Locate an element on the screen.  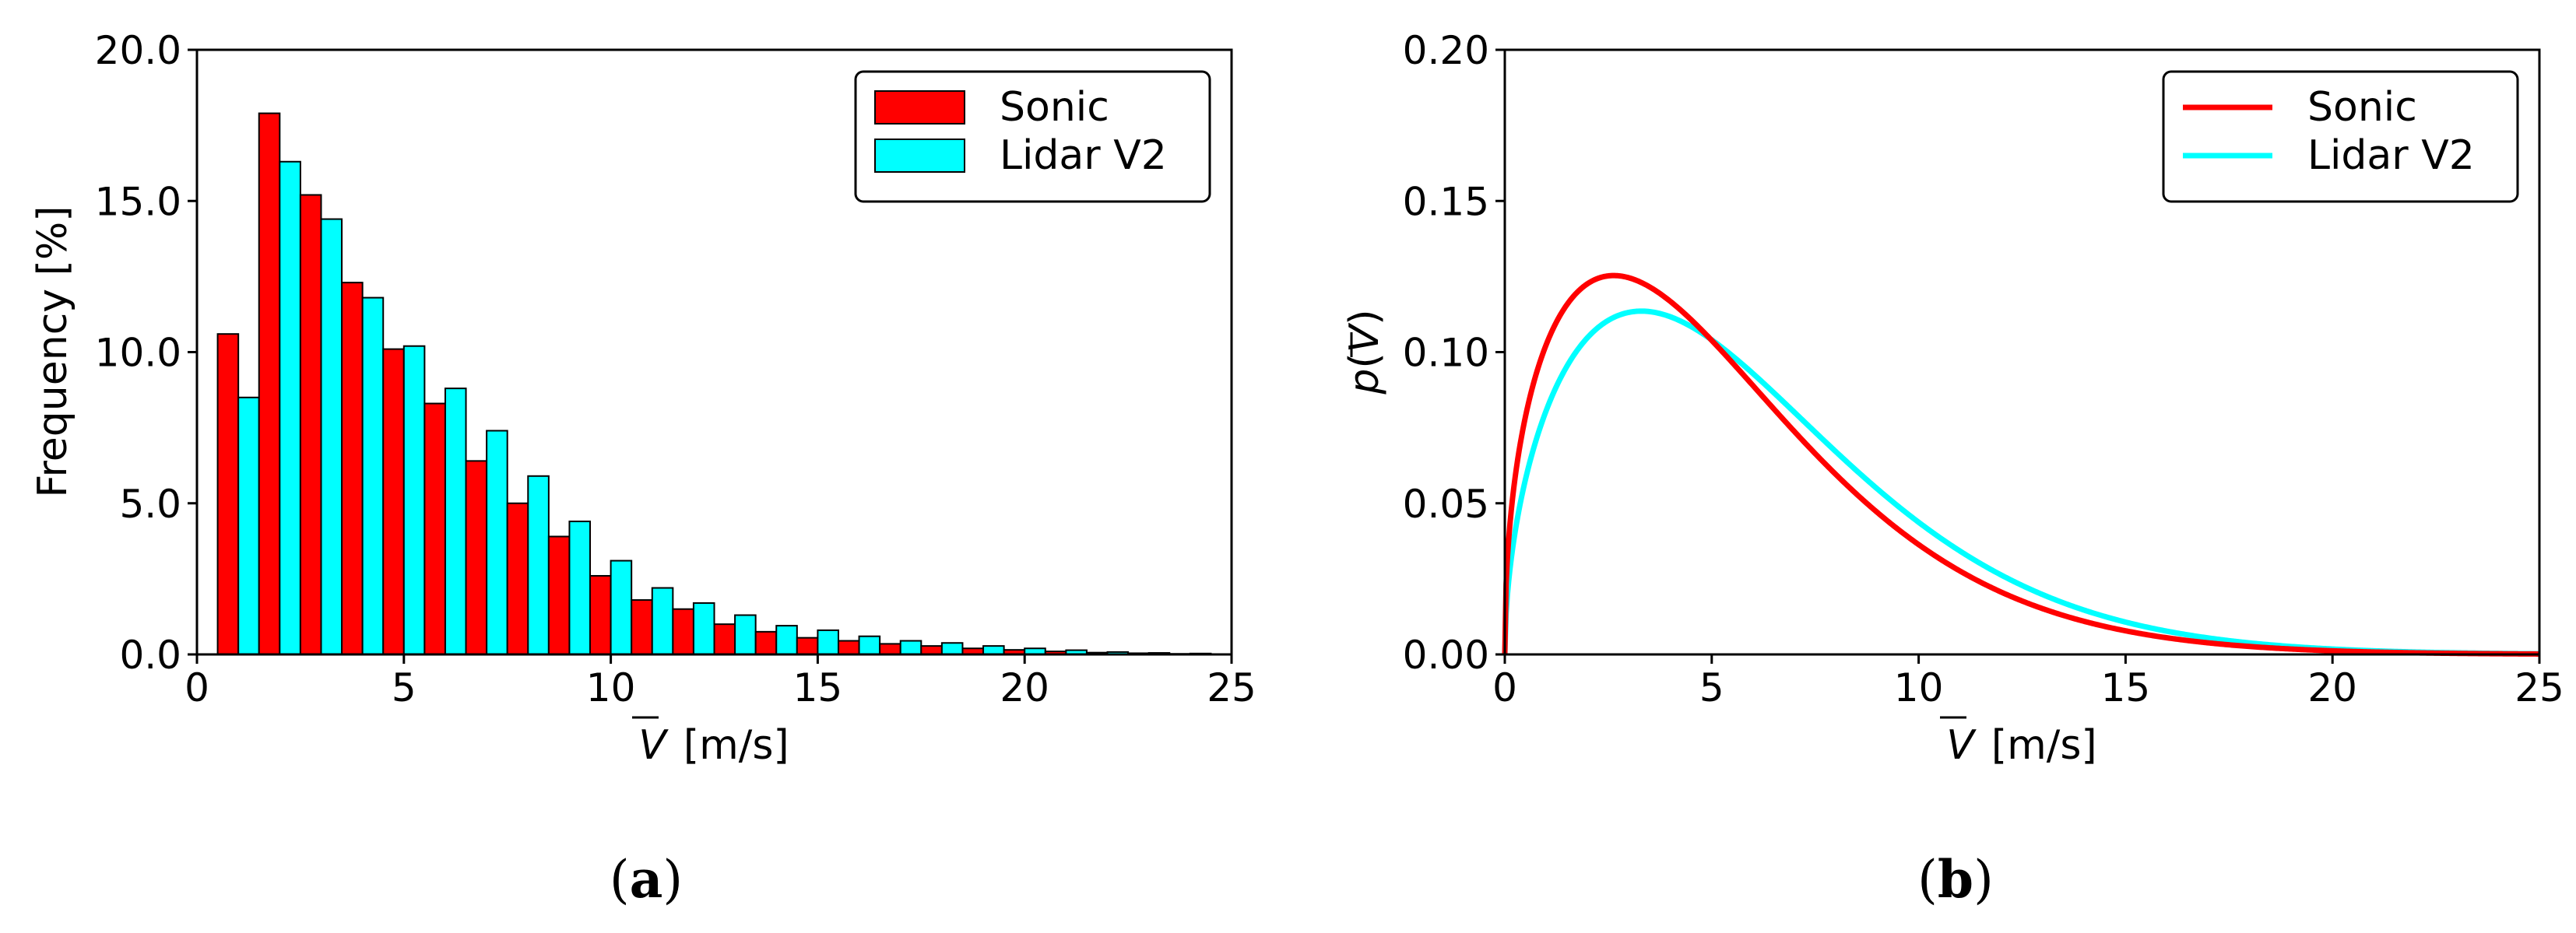
panel-a-xtick-label: 10 is located at coordinates (611, 687).